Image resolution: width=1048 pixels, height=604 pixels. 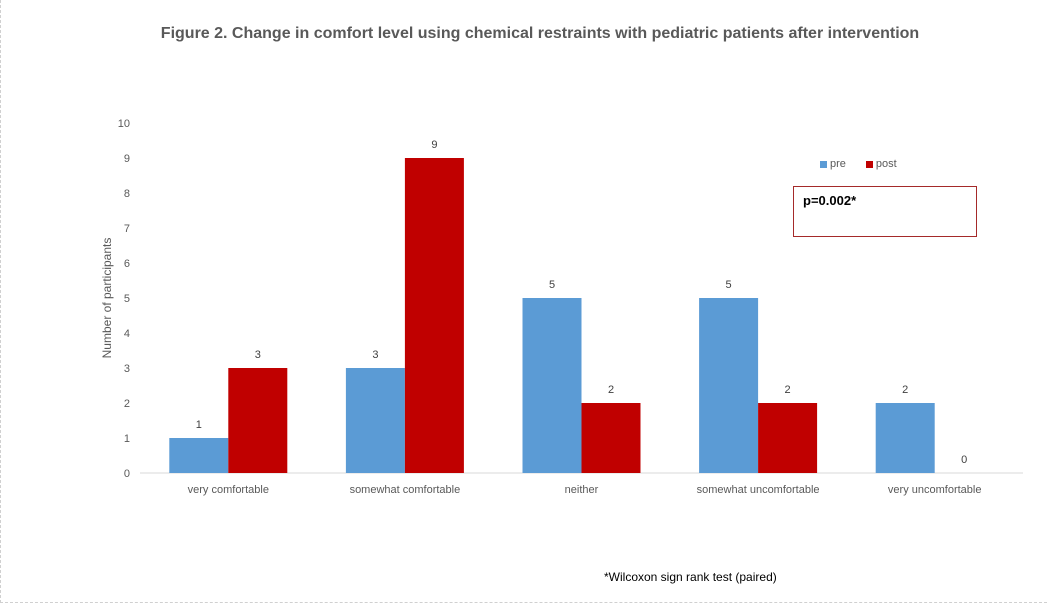 What do you see at coordinates (823, 164) in the screenshot?
I see `legend-swatch-pre` at bounding box center [823, 164].